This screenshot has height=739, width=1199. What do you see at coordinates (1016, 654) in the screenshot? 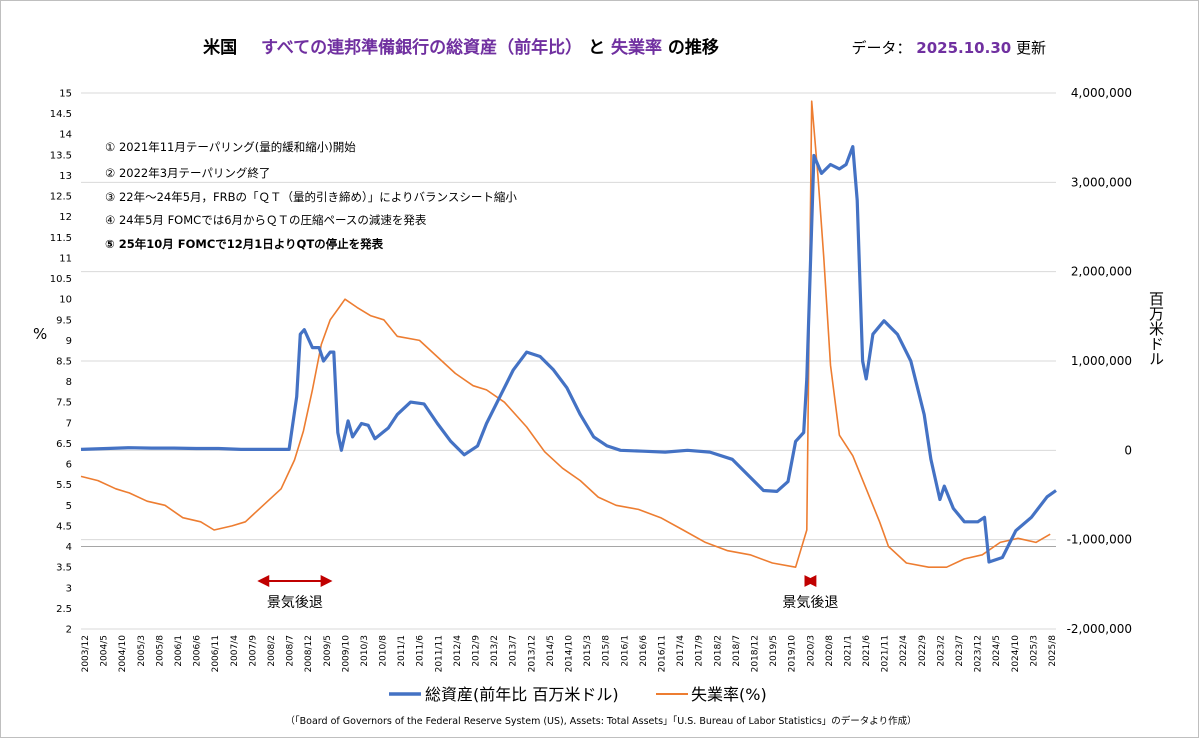
I see `x-tick-label: 2024/10` at bounding box center [1016, 654].